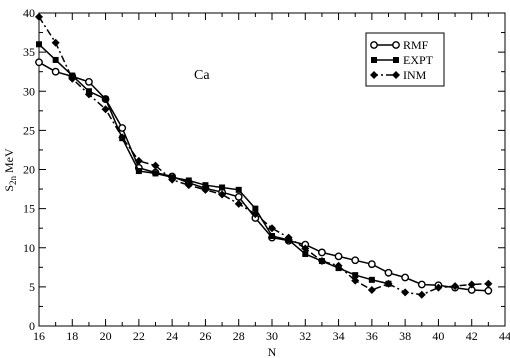  Describe the element at coordinates (398, 75) in the screenshot. I see `legend-item-inm: INM` at that location.